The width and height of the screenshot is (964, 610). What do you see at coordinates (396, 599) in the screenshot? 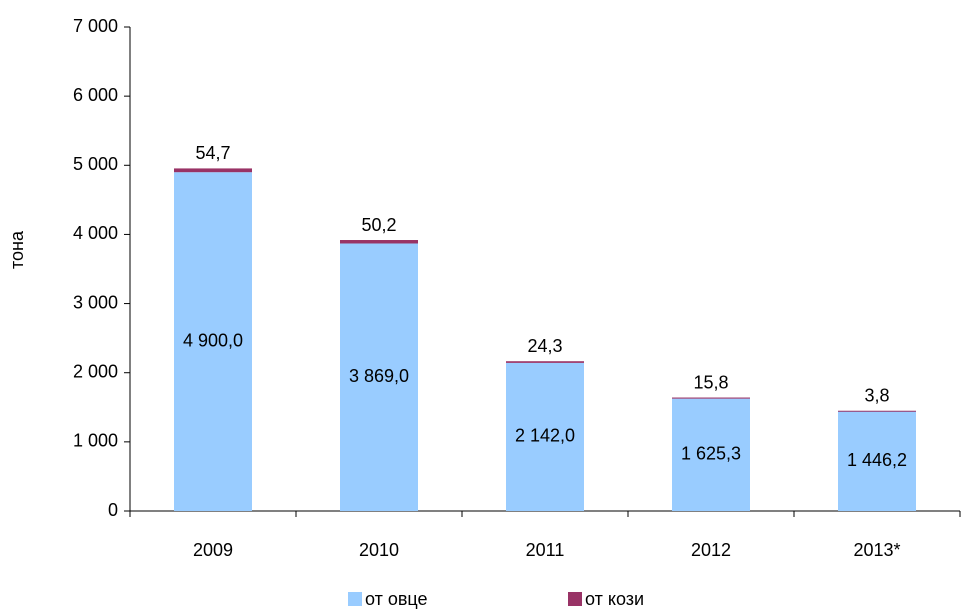
I see `legend-label: от овце` at bounding box center [396, 599].